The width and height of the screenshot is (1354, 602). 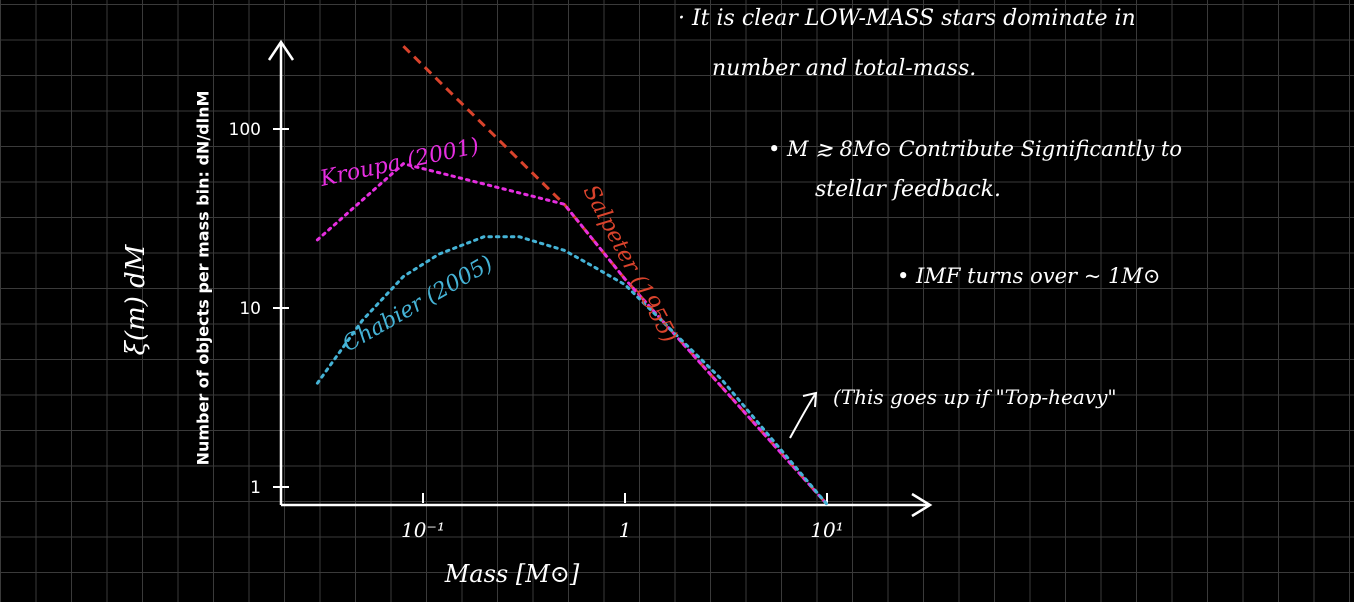 I want to click on series-label-salpeter: Salpeter (1955), so click(x=630, y=264).